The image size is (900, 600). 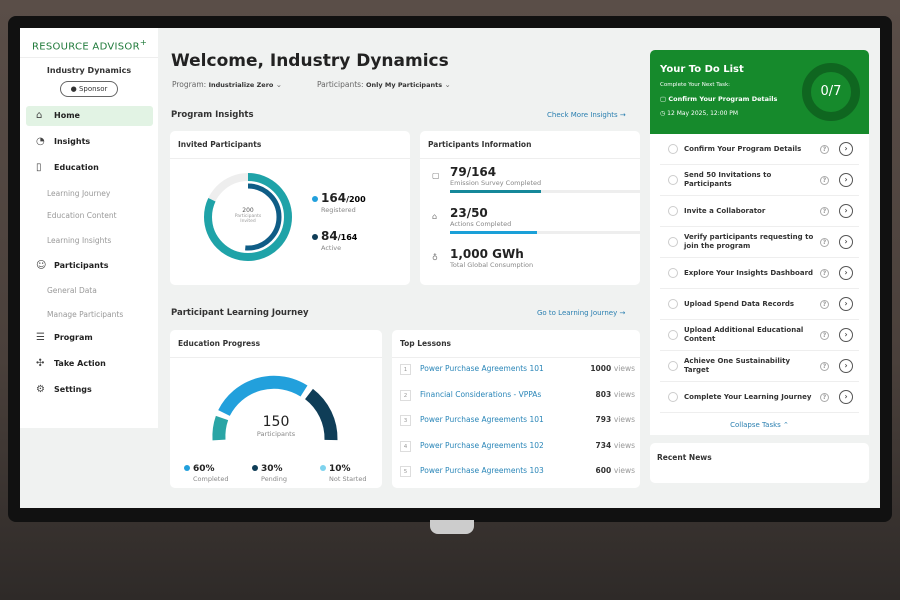 I want to click on invited-donut, so click(x=248, y=217).